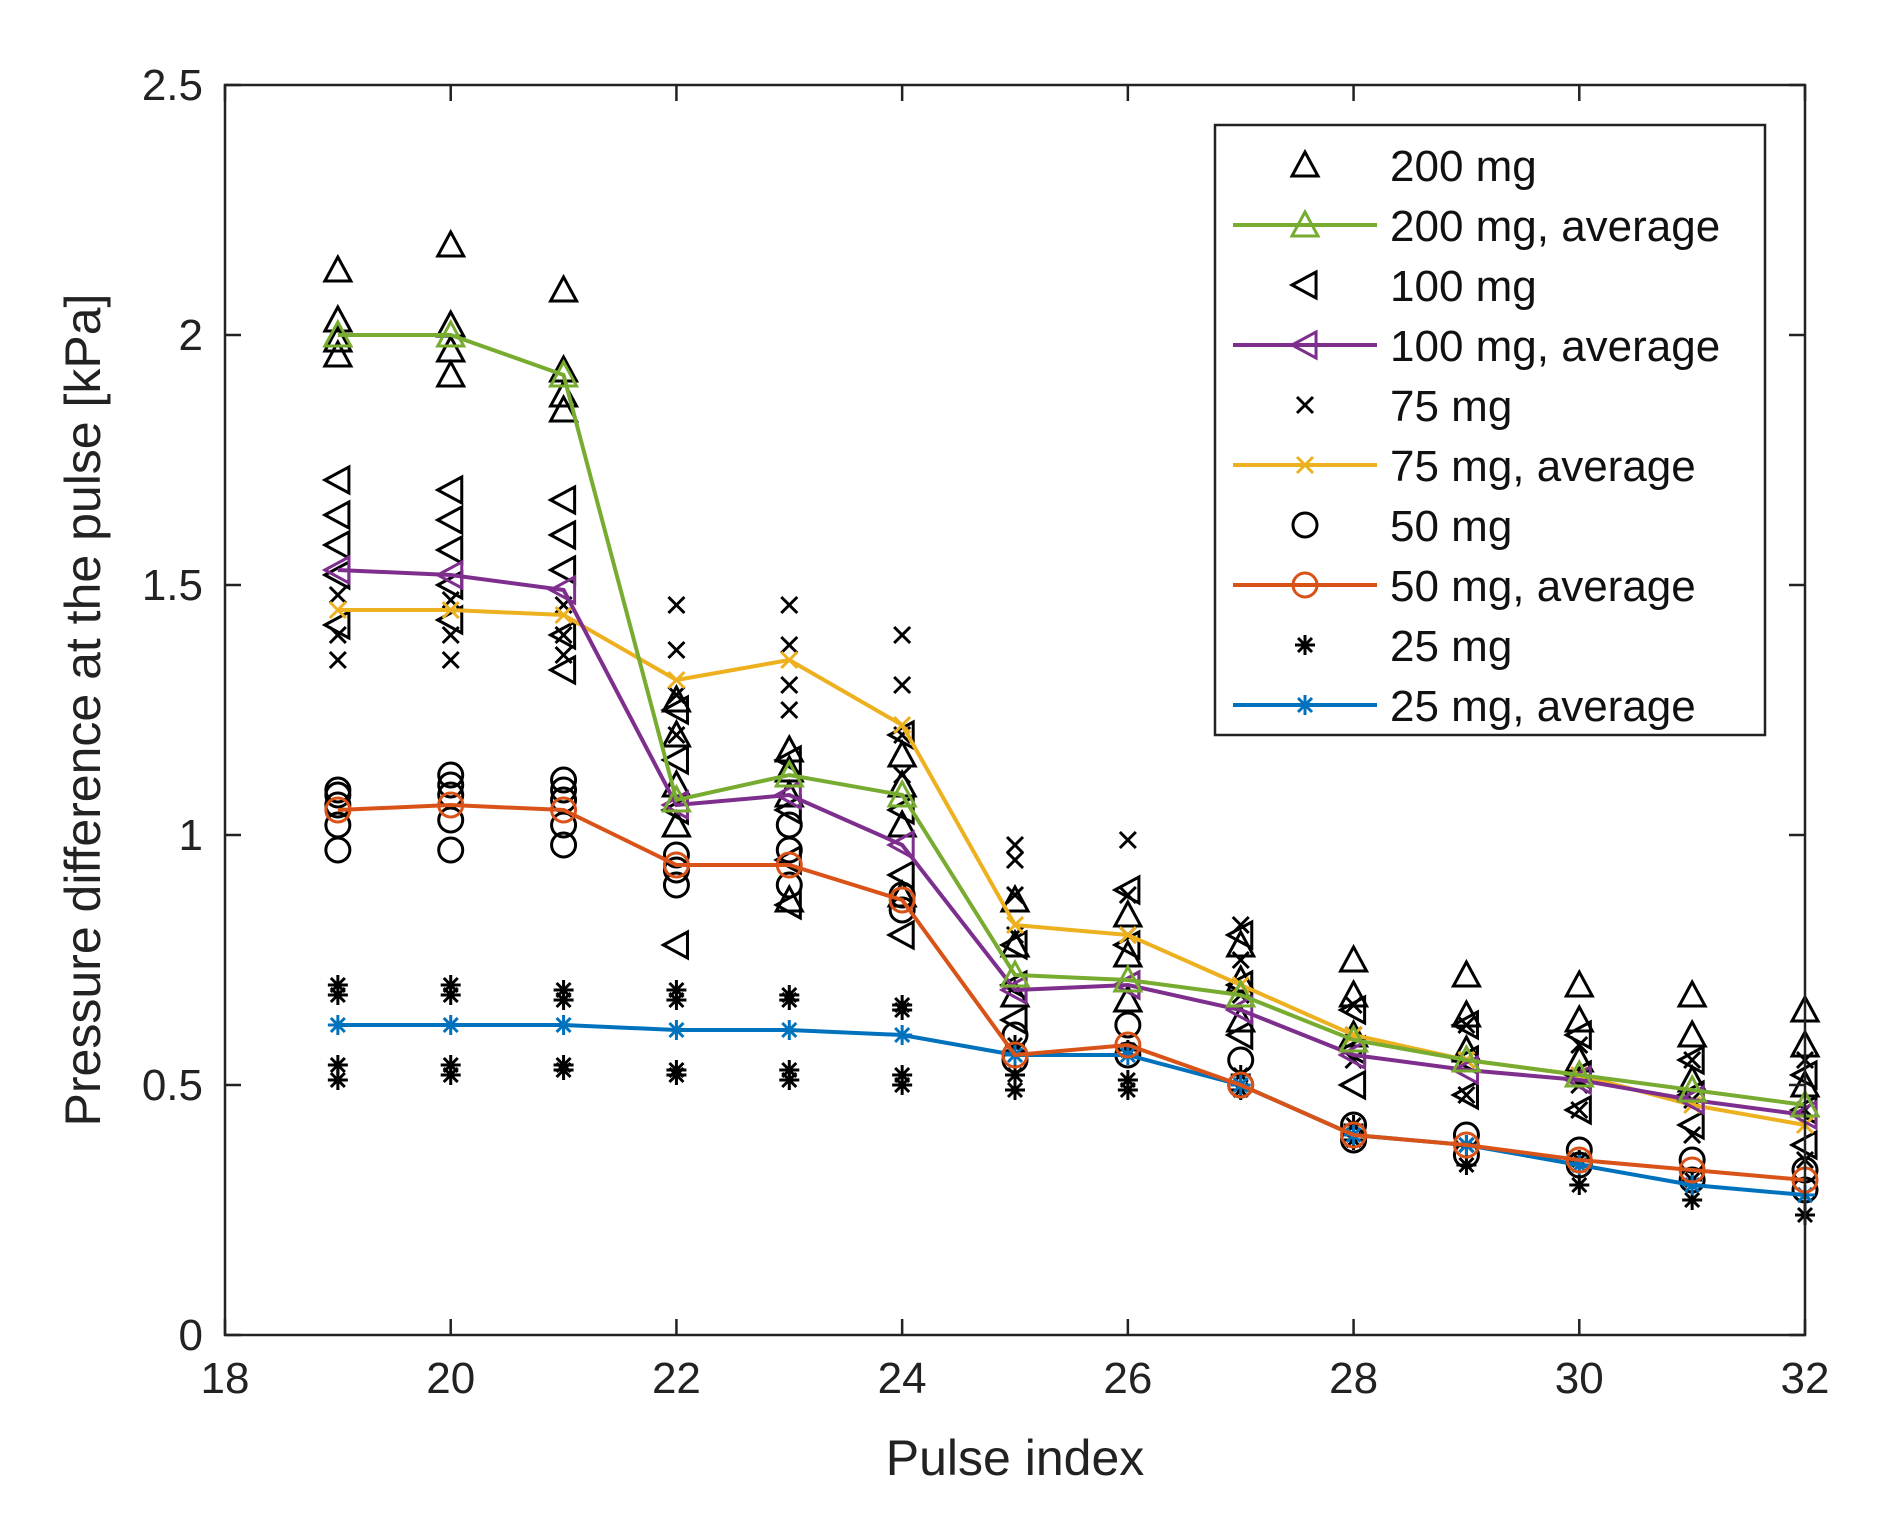 The height and width of the screenshot is (1519, 1880). I want to click on point-75-mg-average, so click(563, 615).